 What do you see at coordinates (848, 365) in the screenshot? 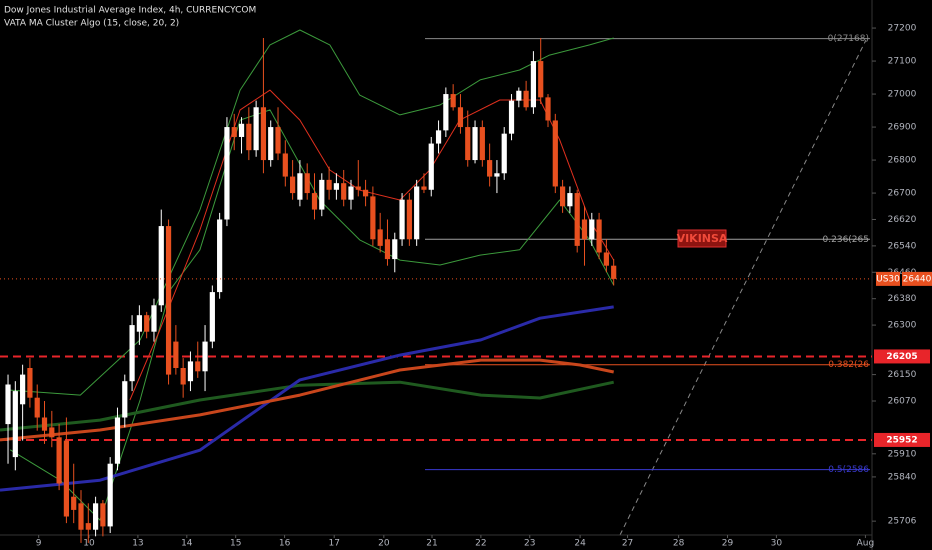
I see `fib-label: 0.382(26` at bounding box center [848, 365].